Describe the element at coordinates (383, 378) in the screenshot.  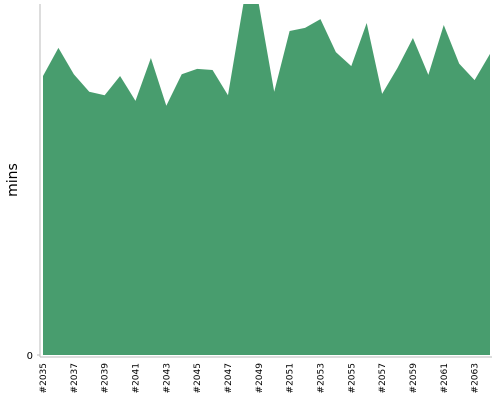
I see `x-tick-label: #2057` at that location.